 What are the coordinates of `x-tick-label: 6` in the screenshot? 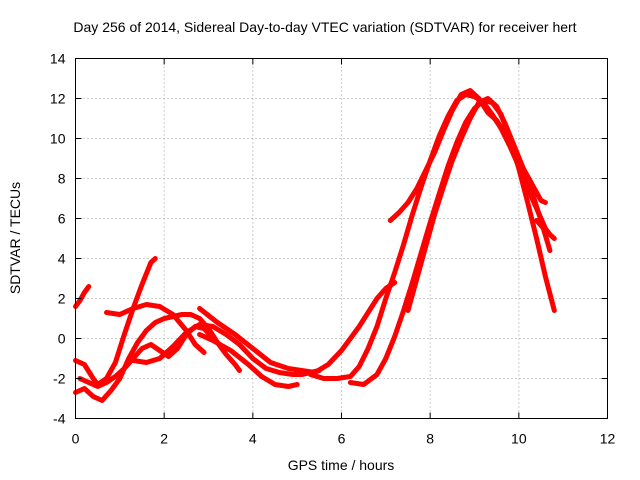 It's located at (342, 439).